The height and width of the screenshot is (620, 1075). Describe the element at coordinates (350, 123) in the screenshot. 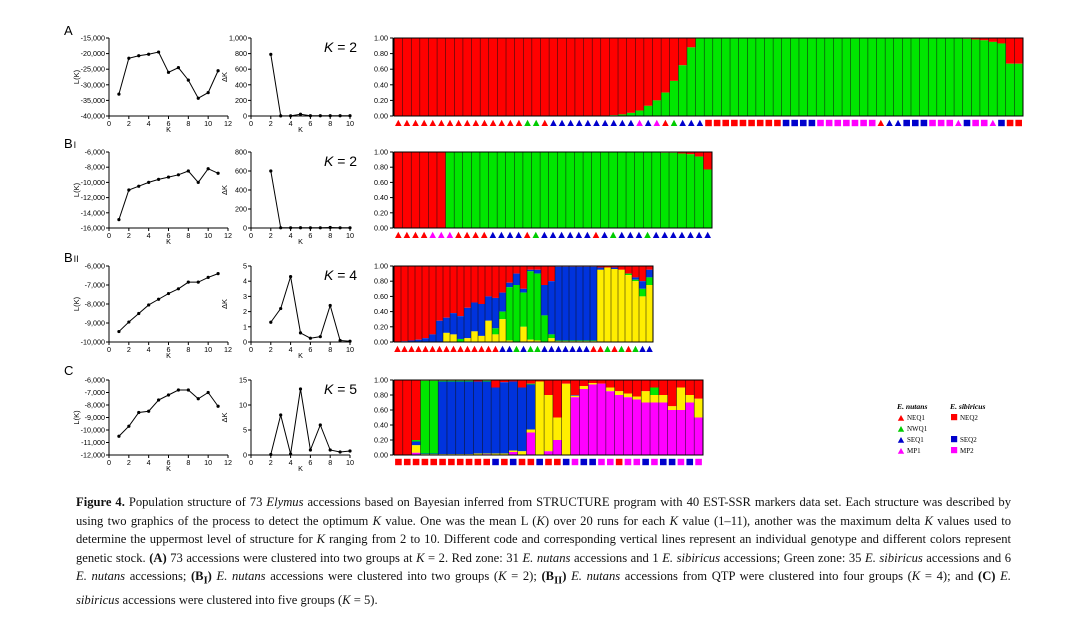

I see `panel-a-dk-xtick-label: 10` at that location.